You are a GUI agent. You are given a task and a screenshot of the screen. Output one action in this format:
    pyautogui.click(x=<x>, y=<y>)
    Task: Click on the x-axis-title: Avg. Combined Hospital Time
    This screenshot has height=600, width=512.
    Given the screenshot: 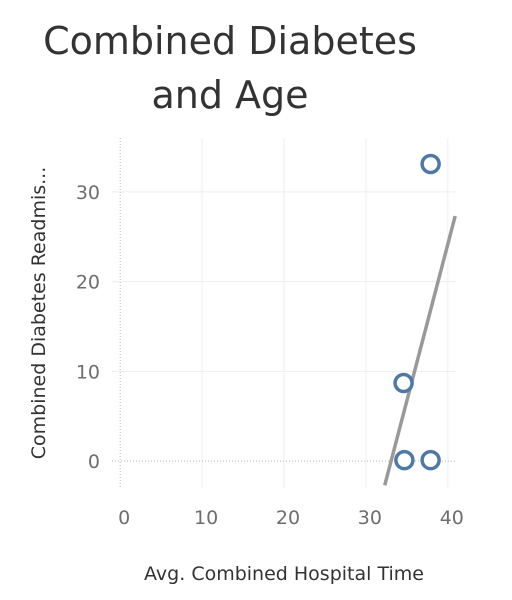 What is the action you would take?
    pyautogui.click(x=284, y=574)
    